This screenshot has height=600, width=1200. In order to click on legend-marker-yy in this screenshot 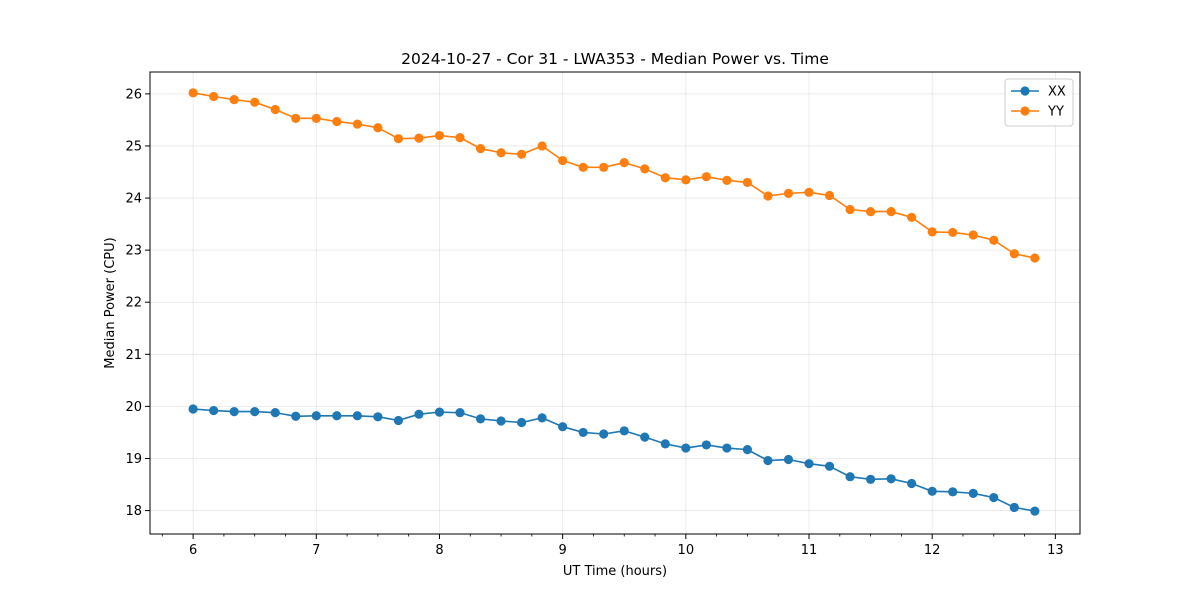, I will do `click(1025, 111)`.